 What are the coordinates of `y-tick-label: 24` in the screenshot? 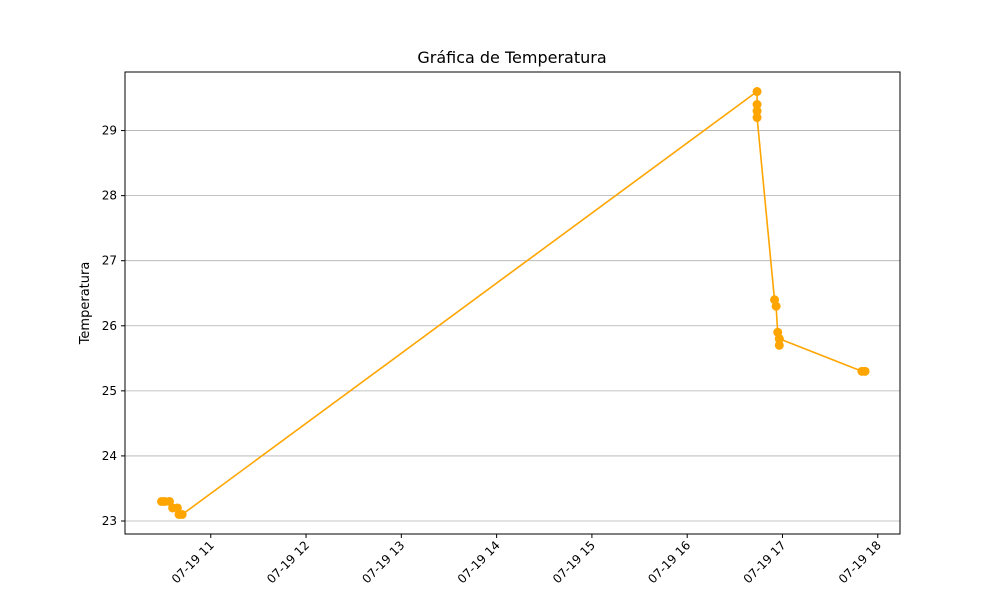 It's located at (109, 456).